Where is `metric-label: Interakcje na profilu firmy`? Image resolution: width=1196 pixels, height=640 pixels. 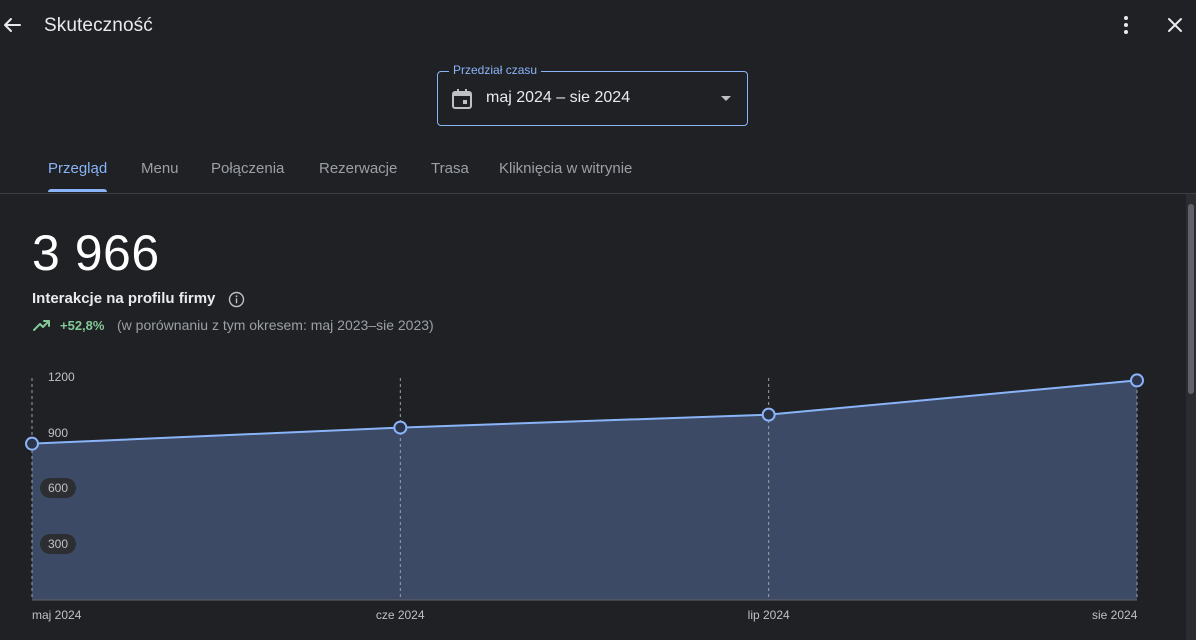
metric-label: Interakcje na profilu firmy is located at coordinates (124, 298).